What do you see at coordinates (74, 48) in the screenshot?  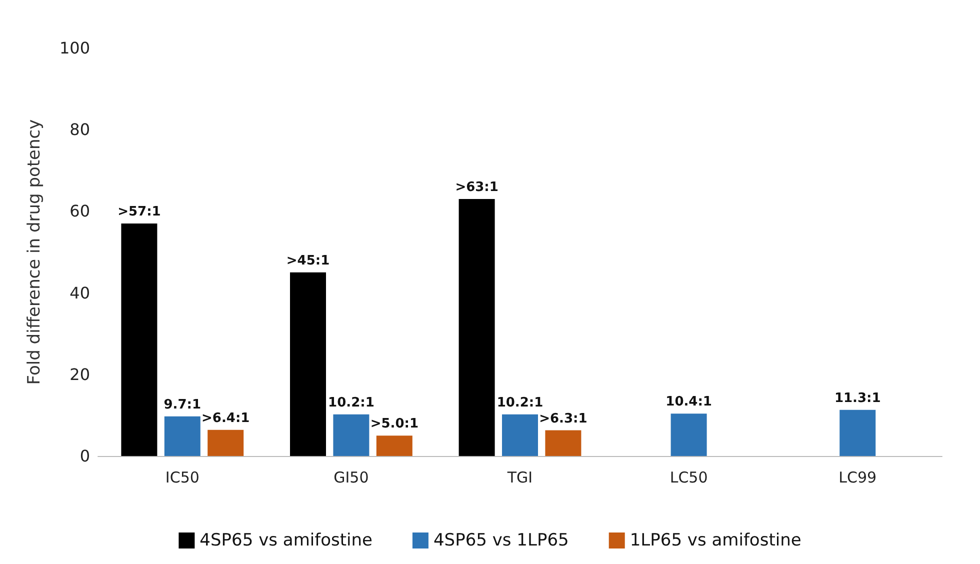 I see `y-tick-label: 100` at bounding box center [74, 48].